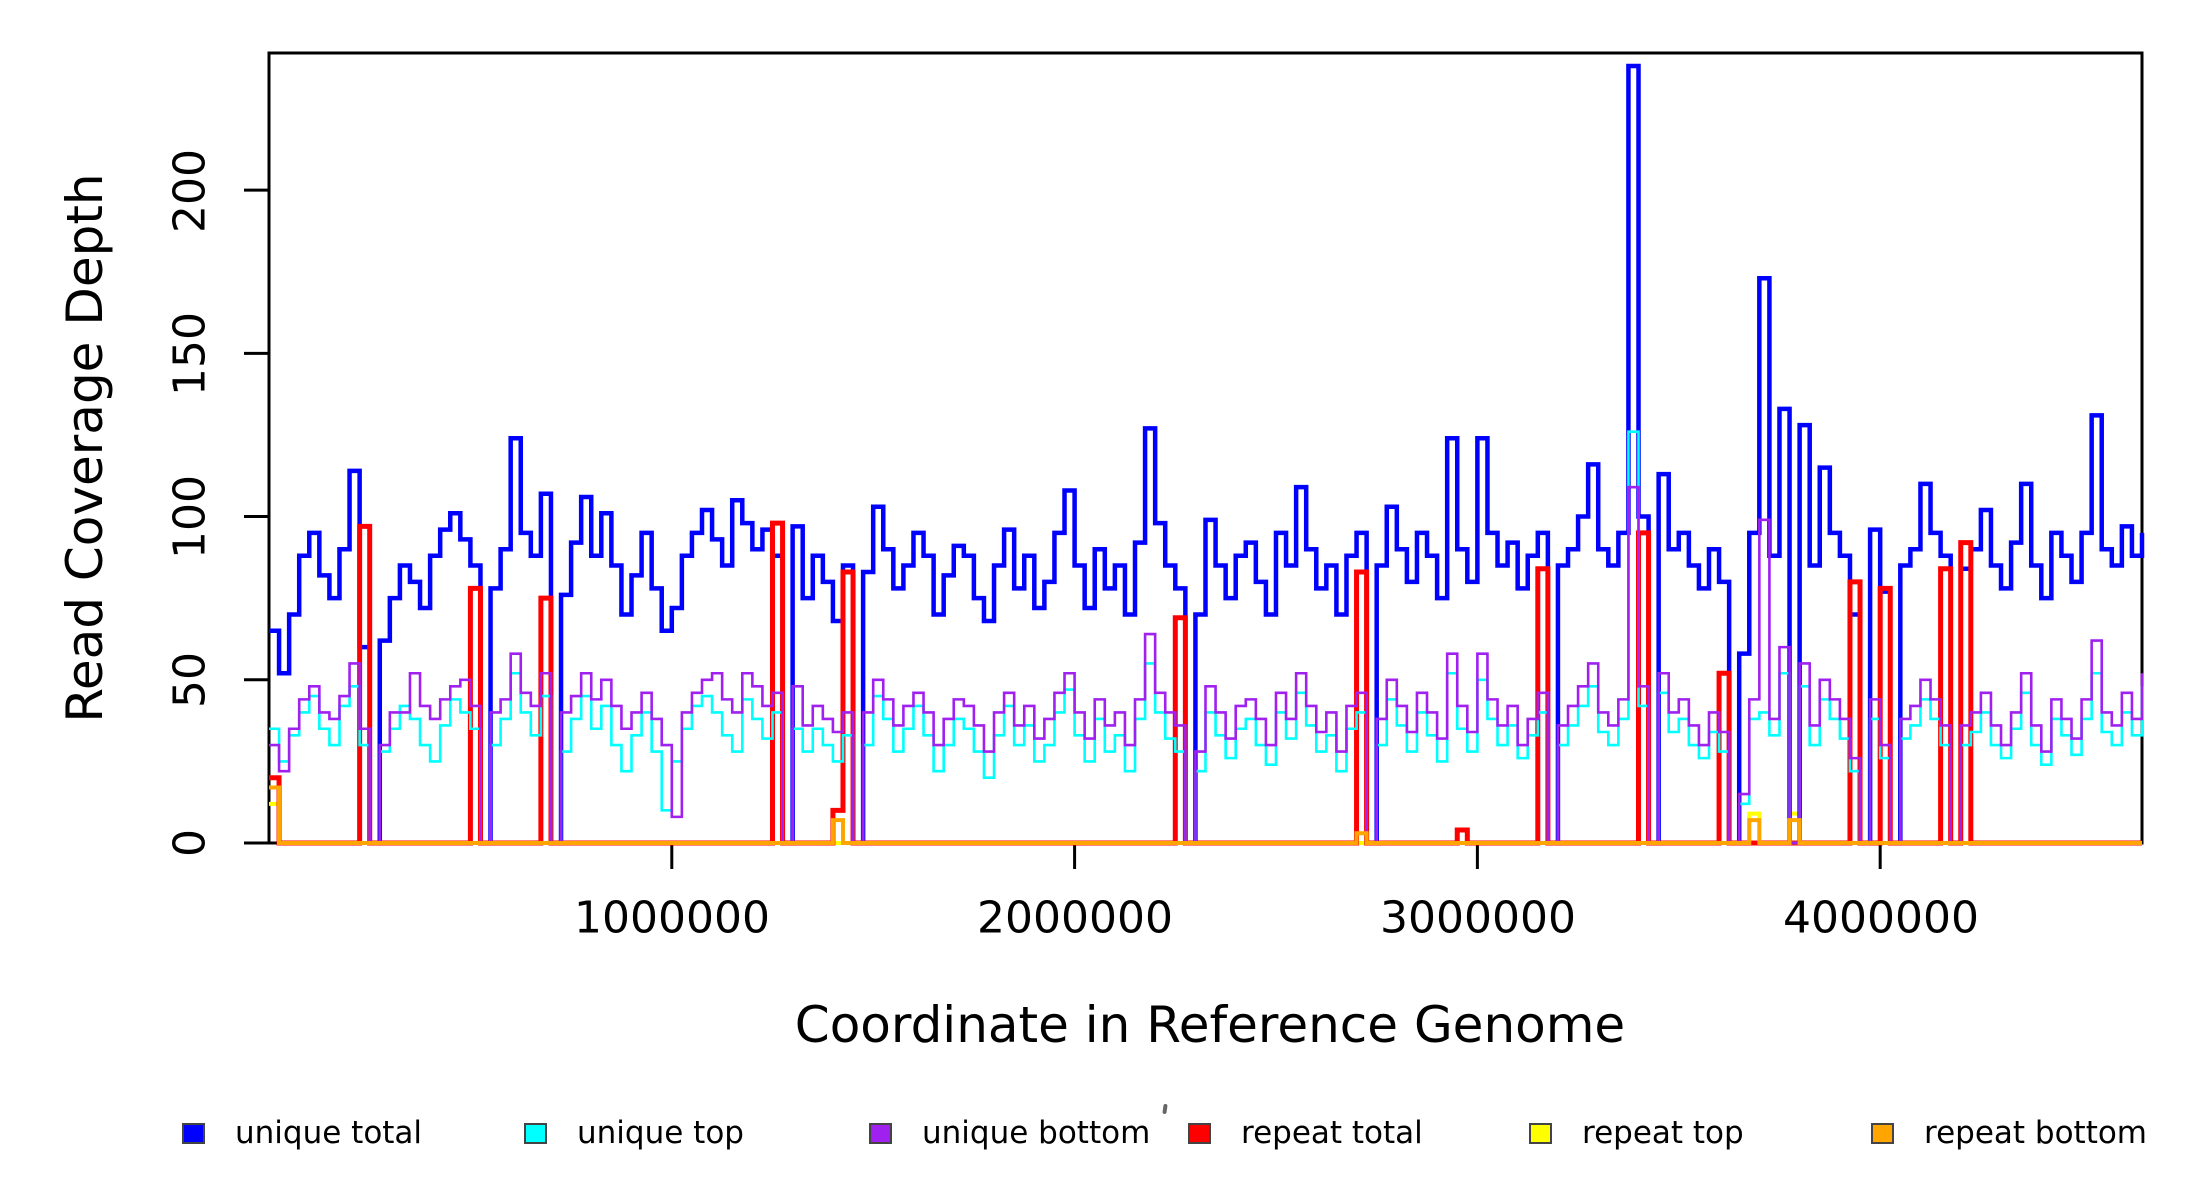  I want to click on legend-label: repeat total, so click(1332, 1133).